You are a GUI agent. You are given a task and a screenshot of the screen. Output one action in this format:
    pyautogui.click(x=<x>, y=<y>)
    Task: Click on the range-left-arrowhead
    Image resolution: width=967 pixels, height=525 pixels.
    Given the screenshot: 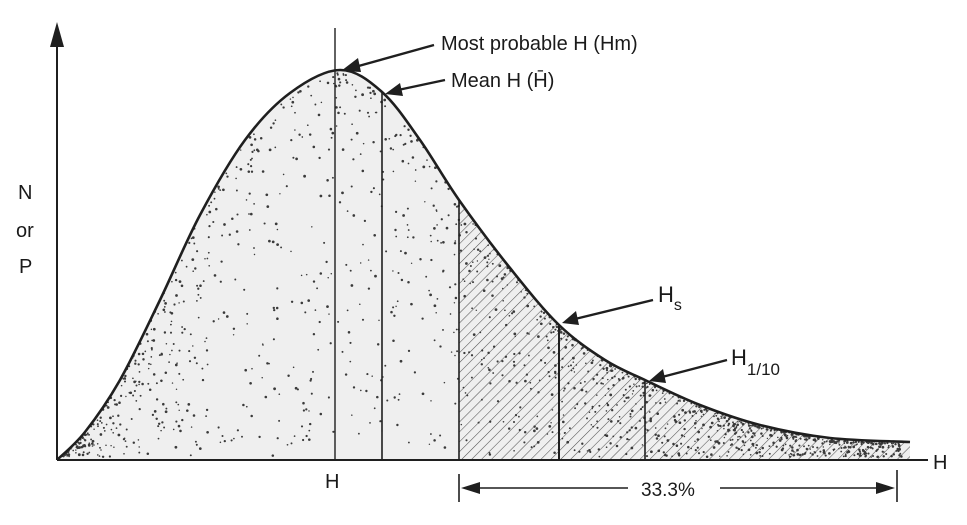 What is the action you would take?
    pyautogui.click(x=470, y=488)
    